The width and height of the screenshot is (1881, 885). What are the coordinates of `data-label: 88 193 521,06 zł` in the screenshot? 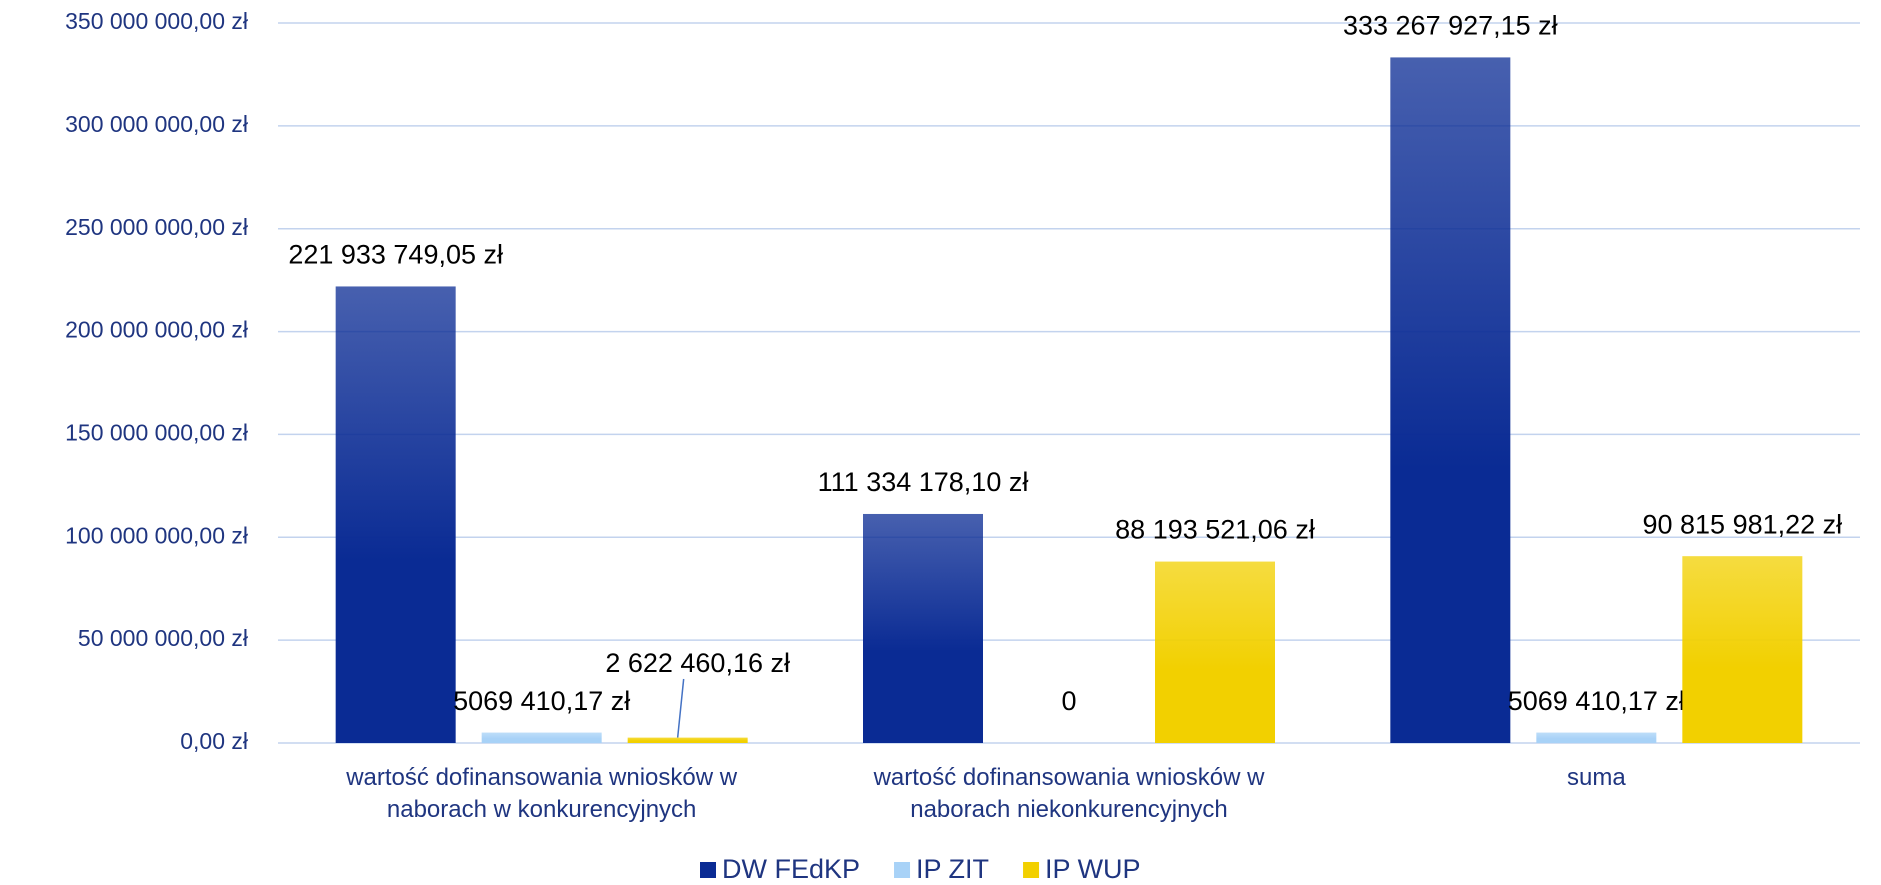 It's located at (1215, 530).